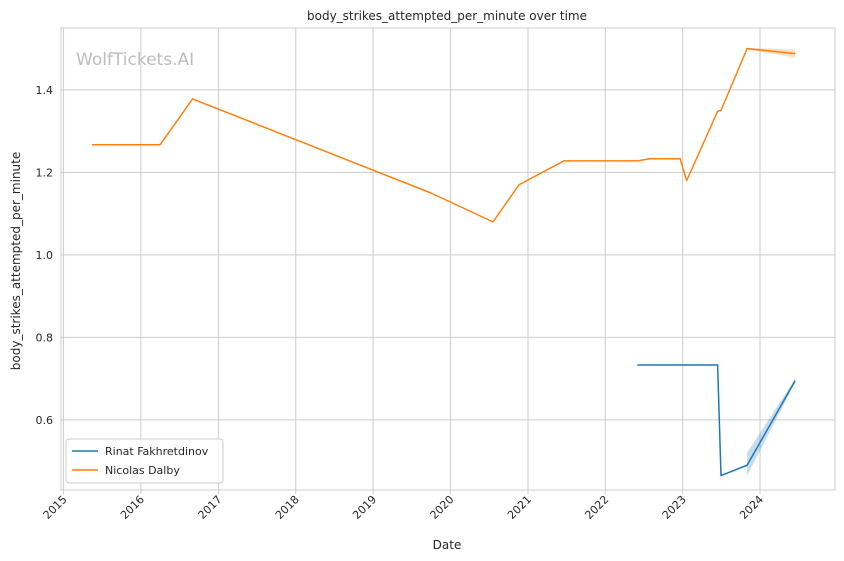  I want to click on y-tick-label: 1.0, so click(45, 255).